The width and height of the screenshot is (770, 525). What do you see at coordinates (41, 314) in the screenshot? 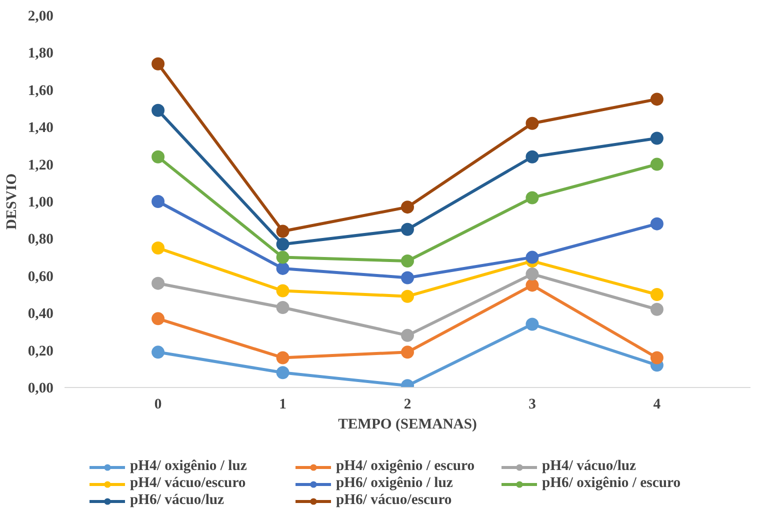
I see `y-tick-label: 0,40` at bounding box center [41, 314].